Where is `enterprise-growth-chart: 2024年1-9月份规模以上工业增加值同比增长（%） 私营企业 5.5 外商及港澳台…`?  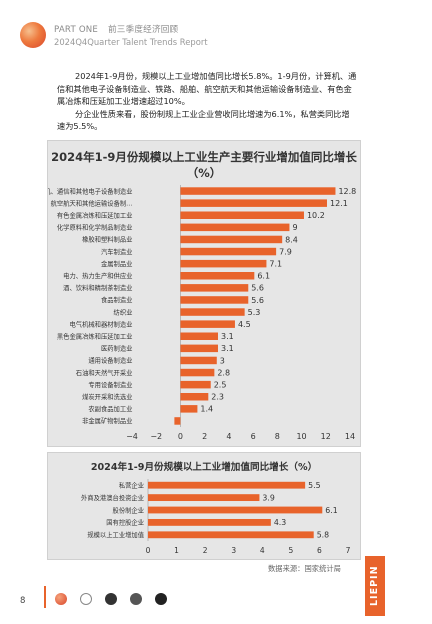
enterprise-growth-chart: 2024年1-9月份规模以上工业增加值同比增长（%） 私营企业 5.5 外商及港澳台… is located at coordinates (204, 506).